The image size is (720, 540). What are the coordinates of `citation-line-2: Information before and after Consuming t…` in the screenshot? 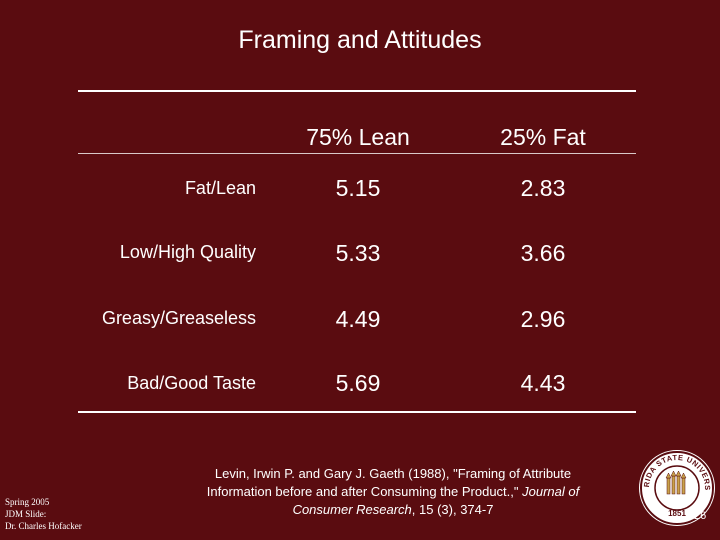 It's located at (393, 491).